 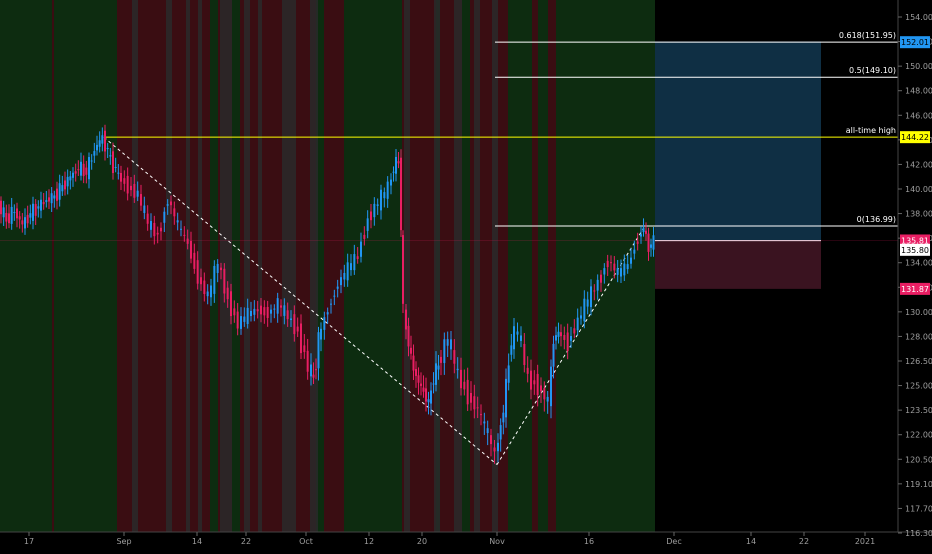 I want to click on x-tick-label: 20, so click(x=422, y=541).